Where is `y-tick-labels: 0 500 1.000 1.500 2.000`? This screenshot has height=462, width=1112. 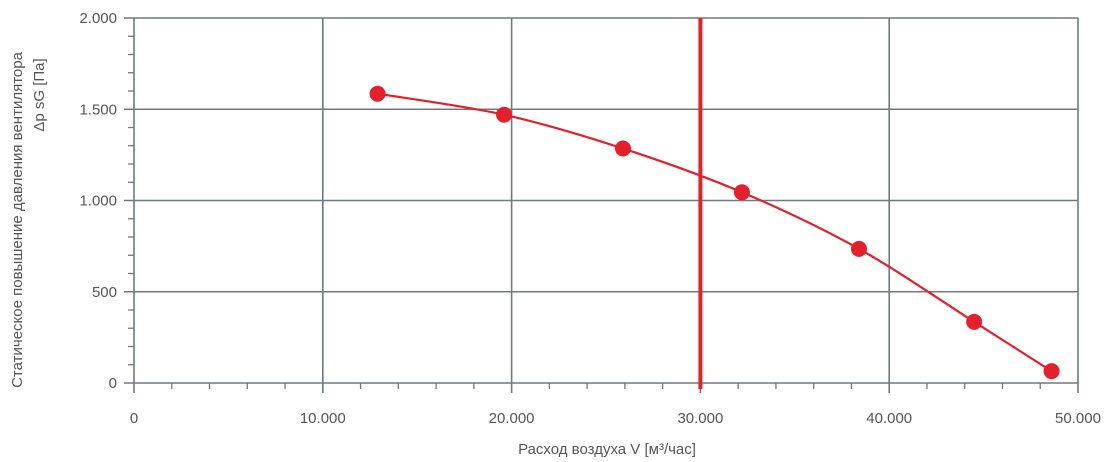
y-tick-labels: 0 500 1.000 1.500 2.000 is located at coordinates (98, 201).